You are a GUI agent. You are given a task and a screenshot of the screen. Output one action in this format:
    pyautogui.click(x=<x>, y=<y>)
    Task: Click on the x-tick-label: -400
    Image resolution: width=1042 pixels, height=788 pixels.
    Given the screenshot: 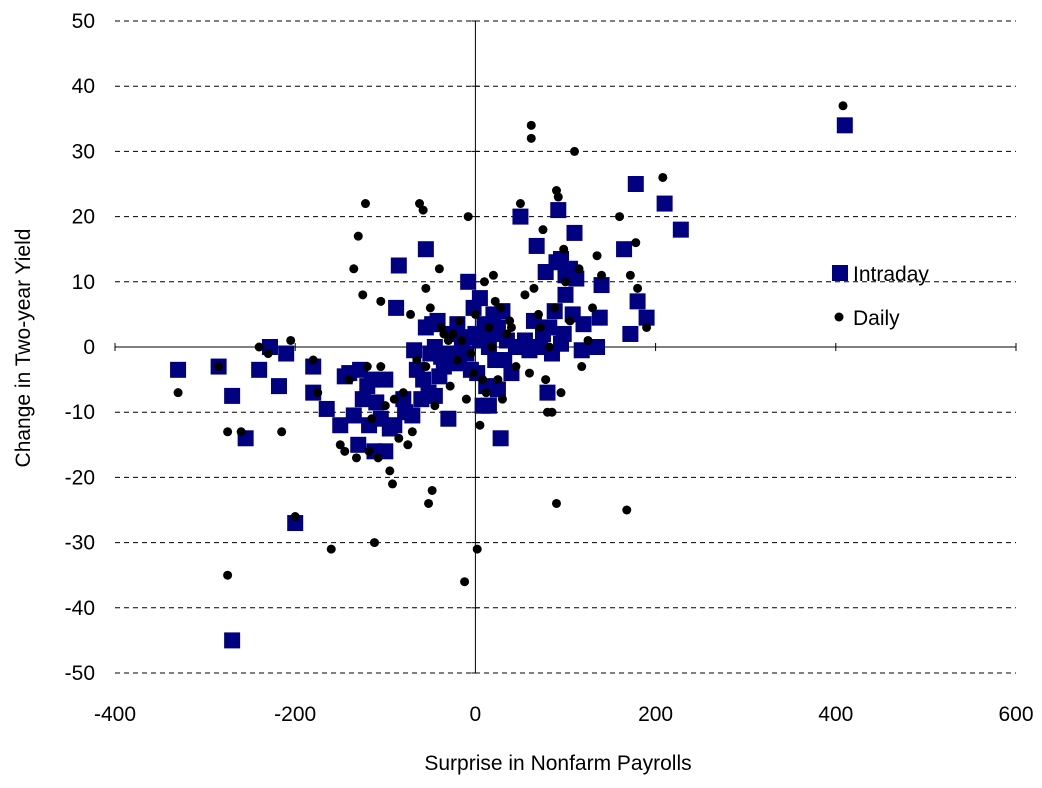 What is the action you would take?
    pyautogui.click(x=115, y=714)
    